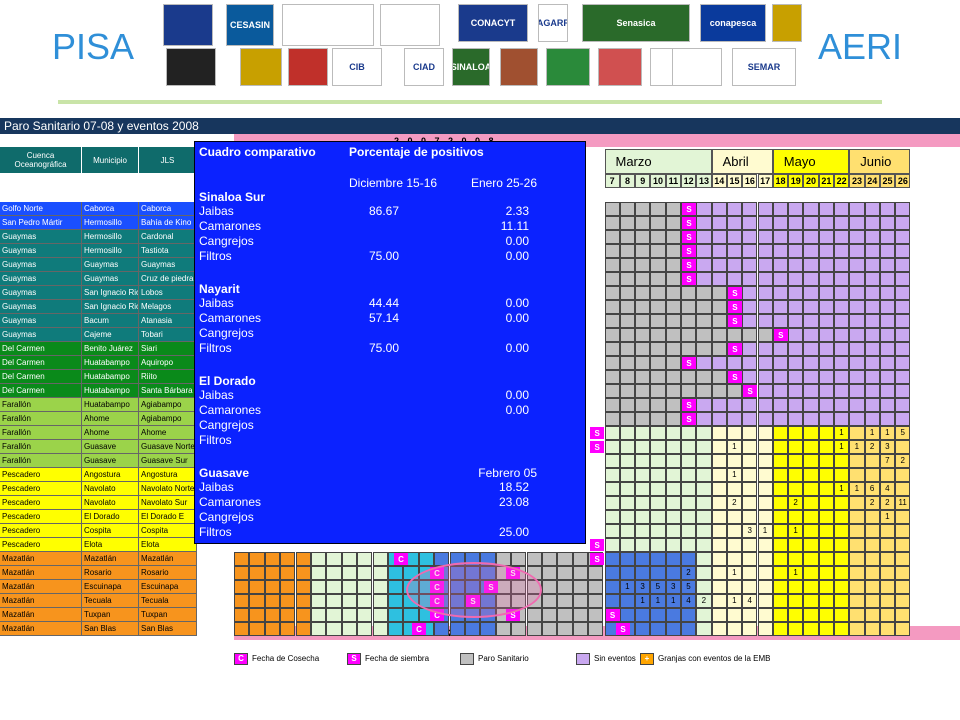 The width and height of the screenshot is (960, 720). I want to click on row-cell-municipio: Huatabampo, so click(110, 391).